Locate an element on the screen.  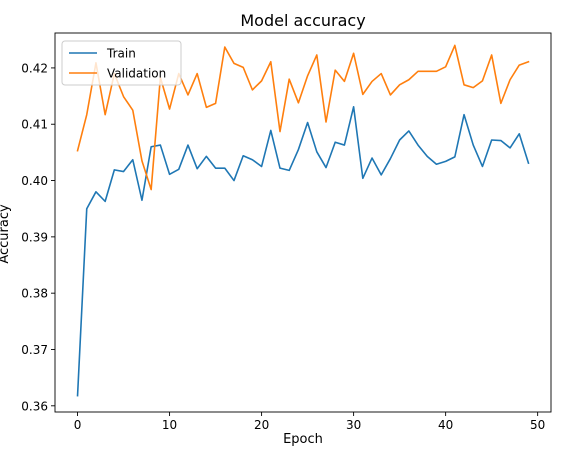
y-tick-label: 0.42 is located at coordinates (34, 68).